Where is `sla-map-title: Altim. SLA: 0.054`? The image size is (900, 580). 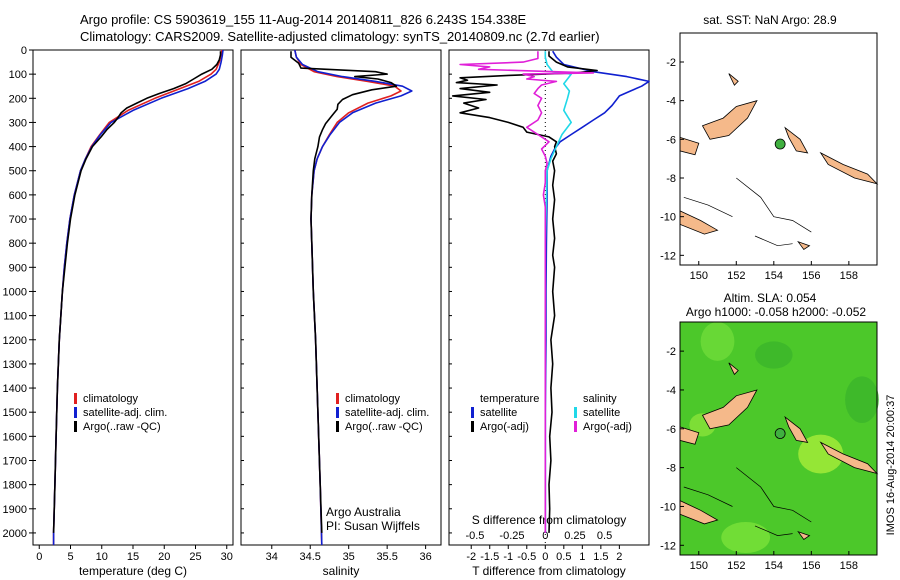
sla-map-title: Altim. SLA: 0.054 is located at coordinates (770, 298).